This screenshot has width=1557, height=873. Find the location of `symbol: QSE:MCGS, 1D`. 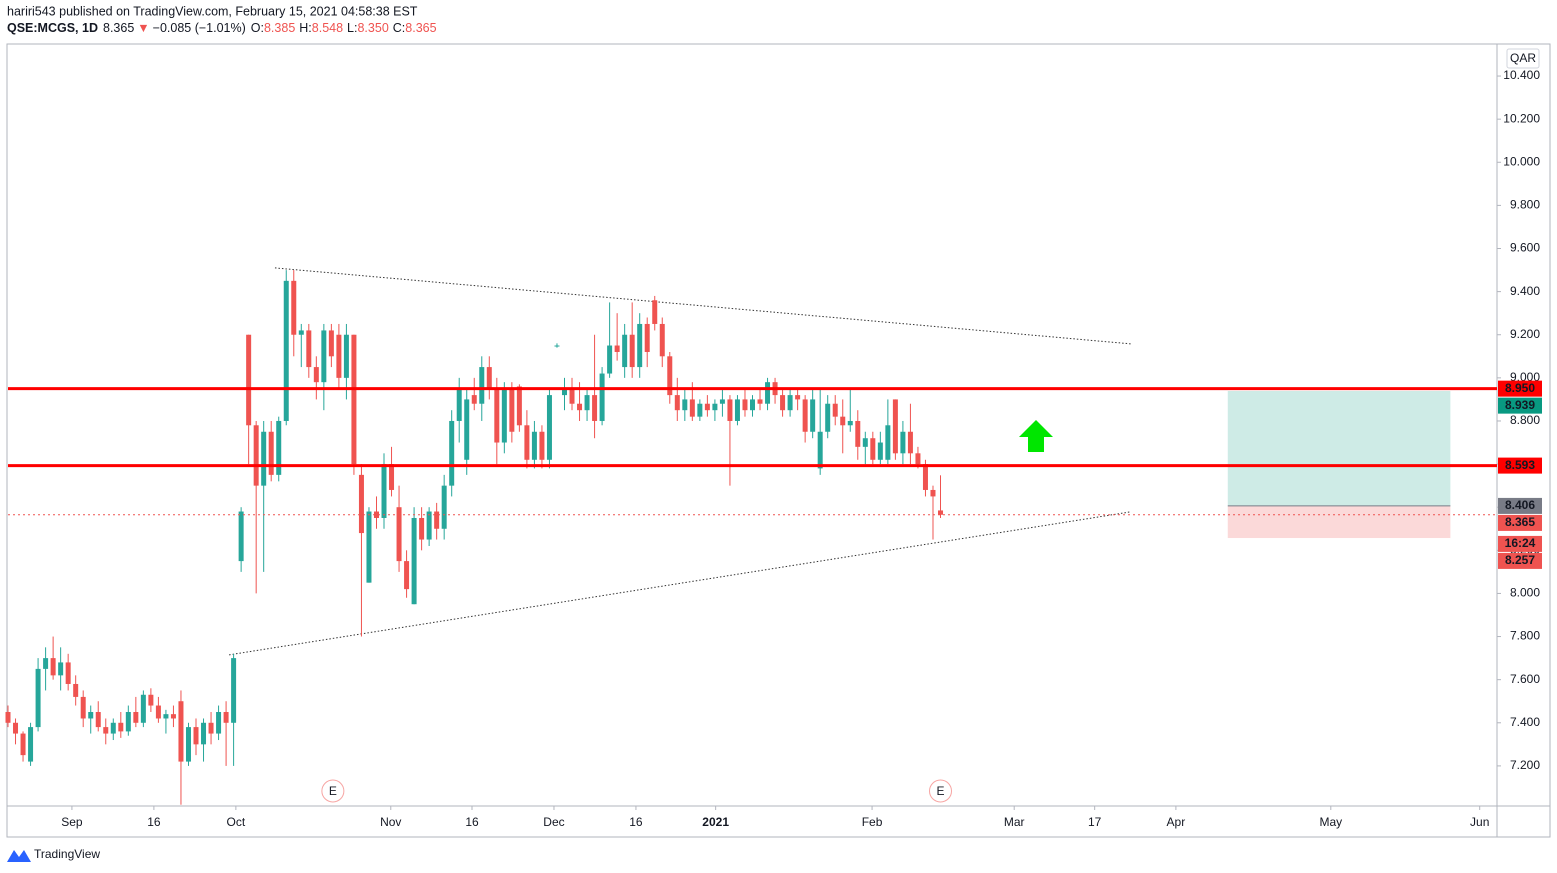

symbol: QSE:MCGS, 1D is located at coordinates (52, 28).